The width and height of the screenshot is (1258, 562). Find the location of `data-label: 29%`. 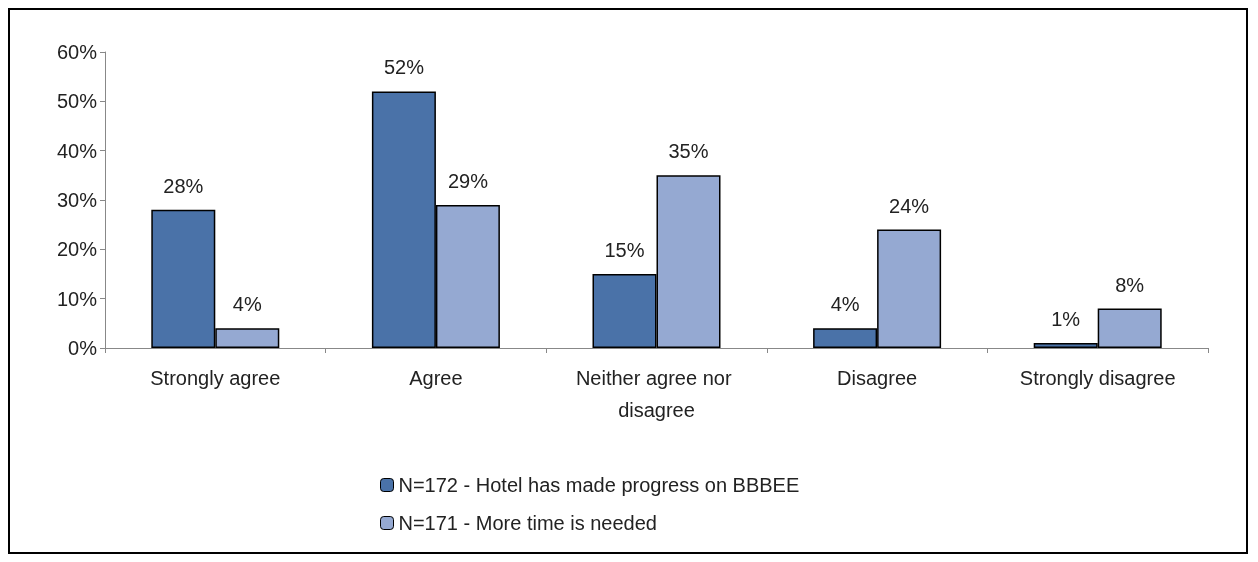

data-label: 29% is located at coordinates (468, 180).